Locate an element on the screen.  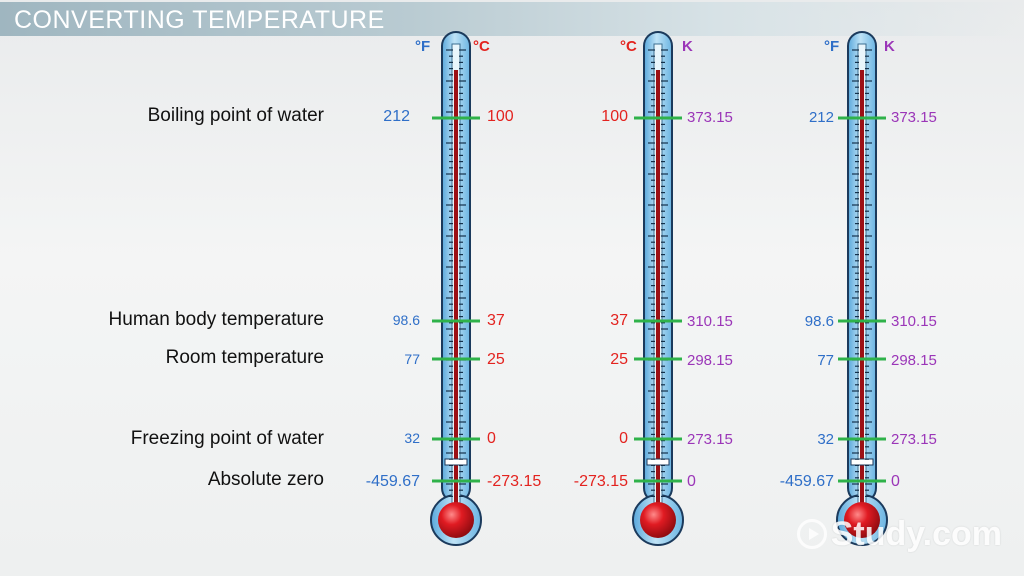
thermo1-left-unit: °F is located at coordinates (423, 46).